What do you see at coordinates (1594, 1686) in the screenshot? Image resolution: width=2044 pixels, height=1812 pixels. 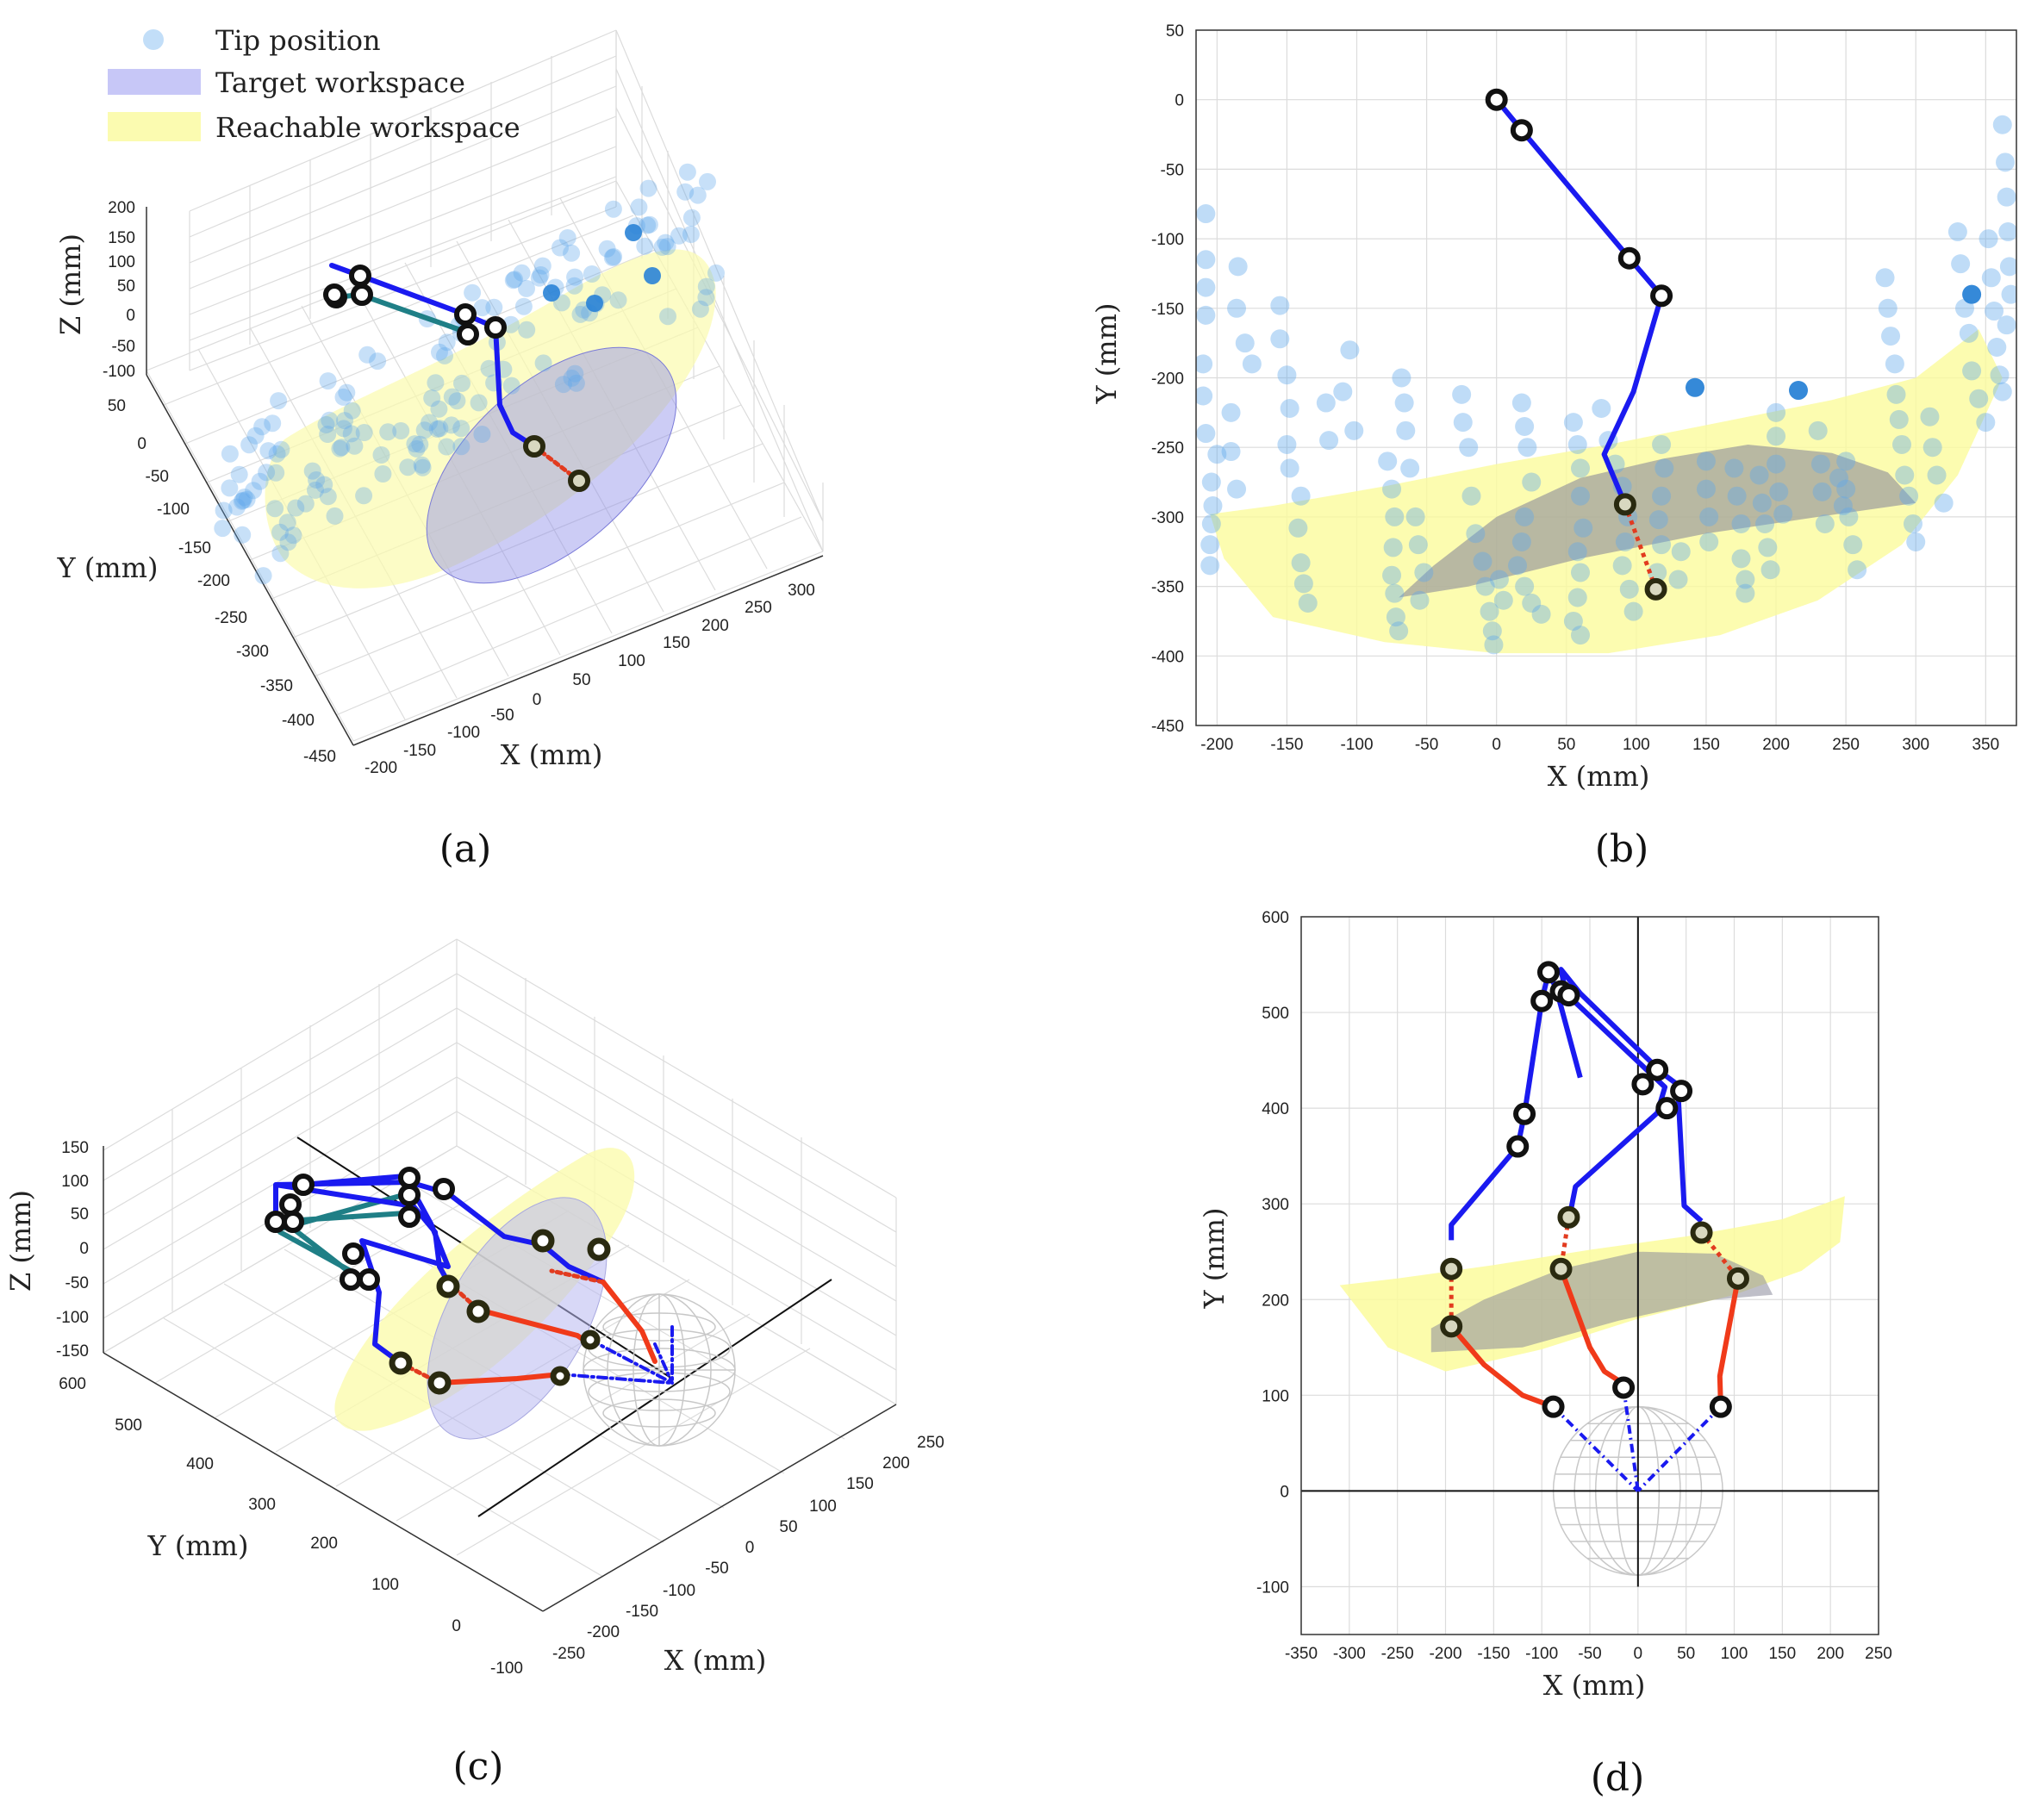 I see `panel-d-x-label: X (mm)` at bounding box center [1594, 1686].